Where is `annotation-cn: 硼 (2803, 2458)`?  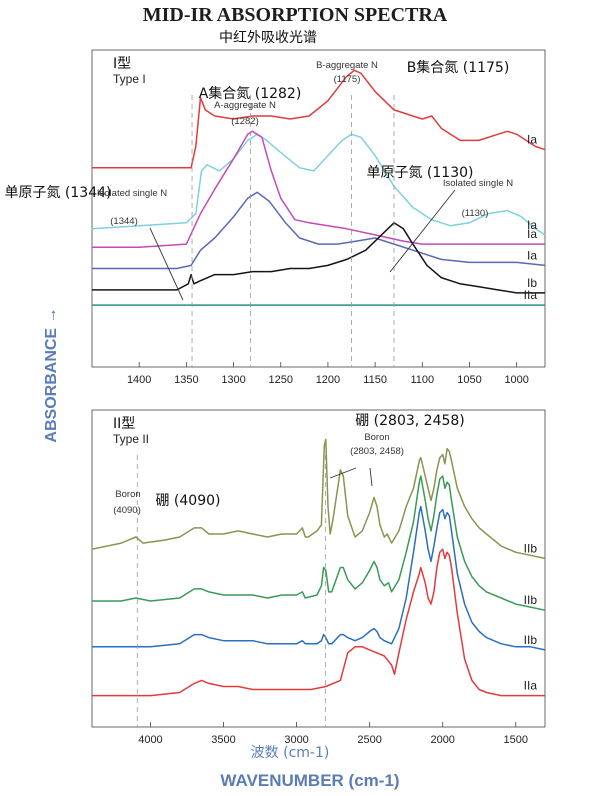 annotation-cn: 硼 (2803, 2458) is located at coordinates (410, 421).